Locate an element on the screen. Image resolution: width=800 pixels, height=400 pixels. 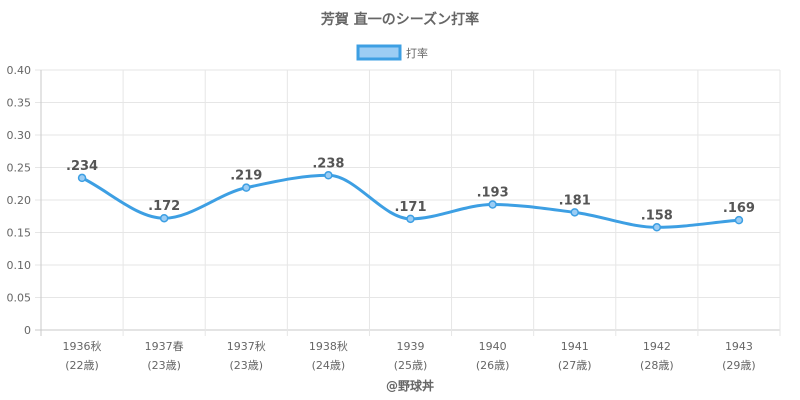
y-tick-label: 0.20 is located at coordinates (19, 200).